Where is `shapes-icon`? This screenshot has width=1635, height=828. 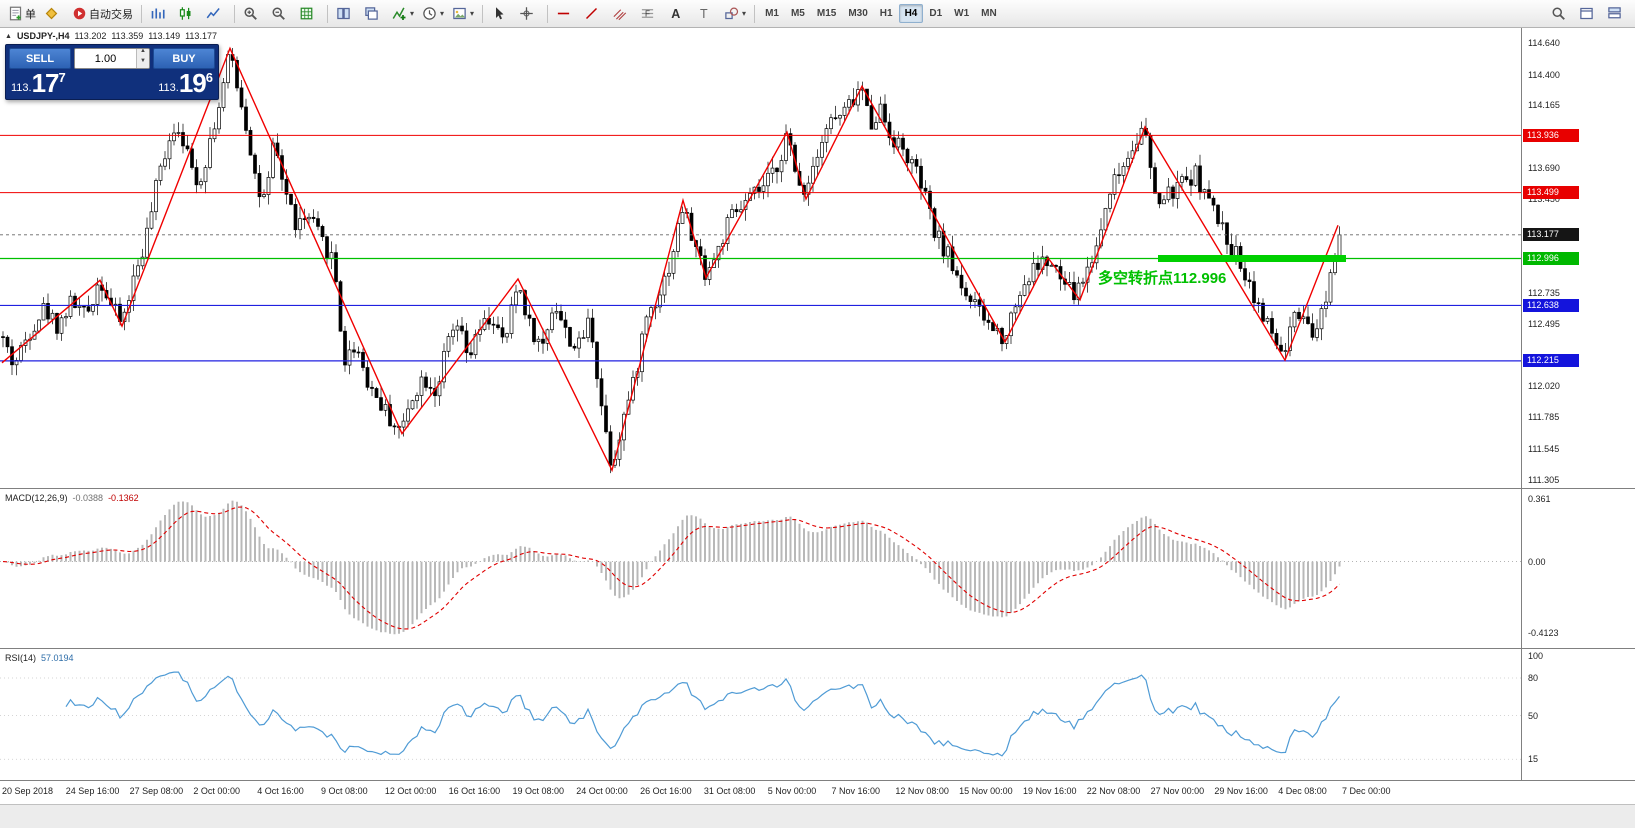
shapes-icon is located at coordinates (731, 13).